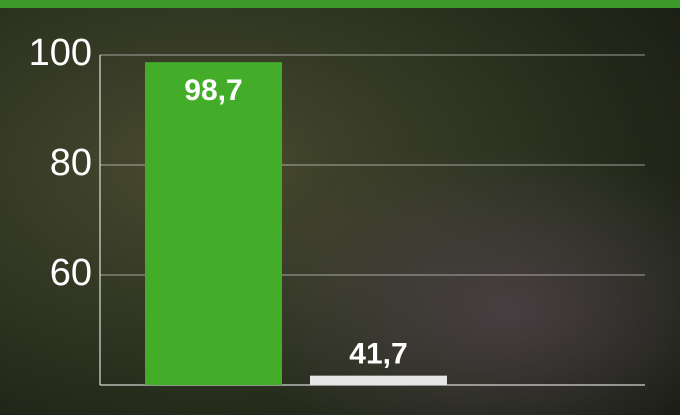  Describe the element at coordinates (378, 354) in the screenshot. I see `value-label: 41,7` at that location.